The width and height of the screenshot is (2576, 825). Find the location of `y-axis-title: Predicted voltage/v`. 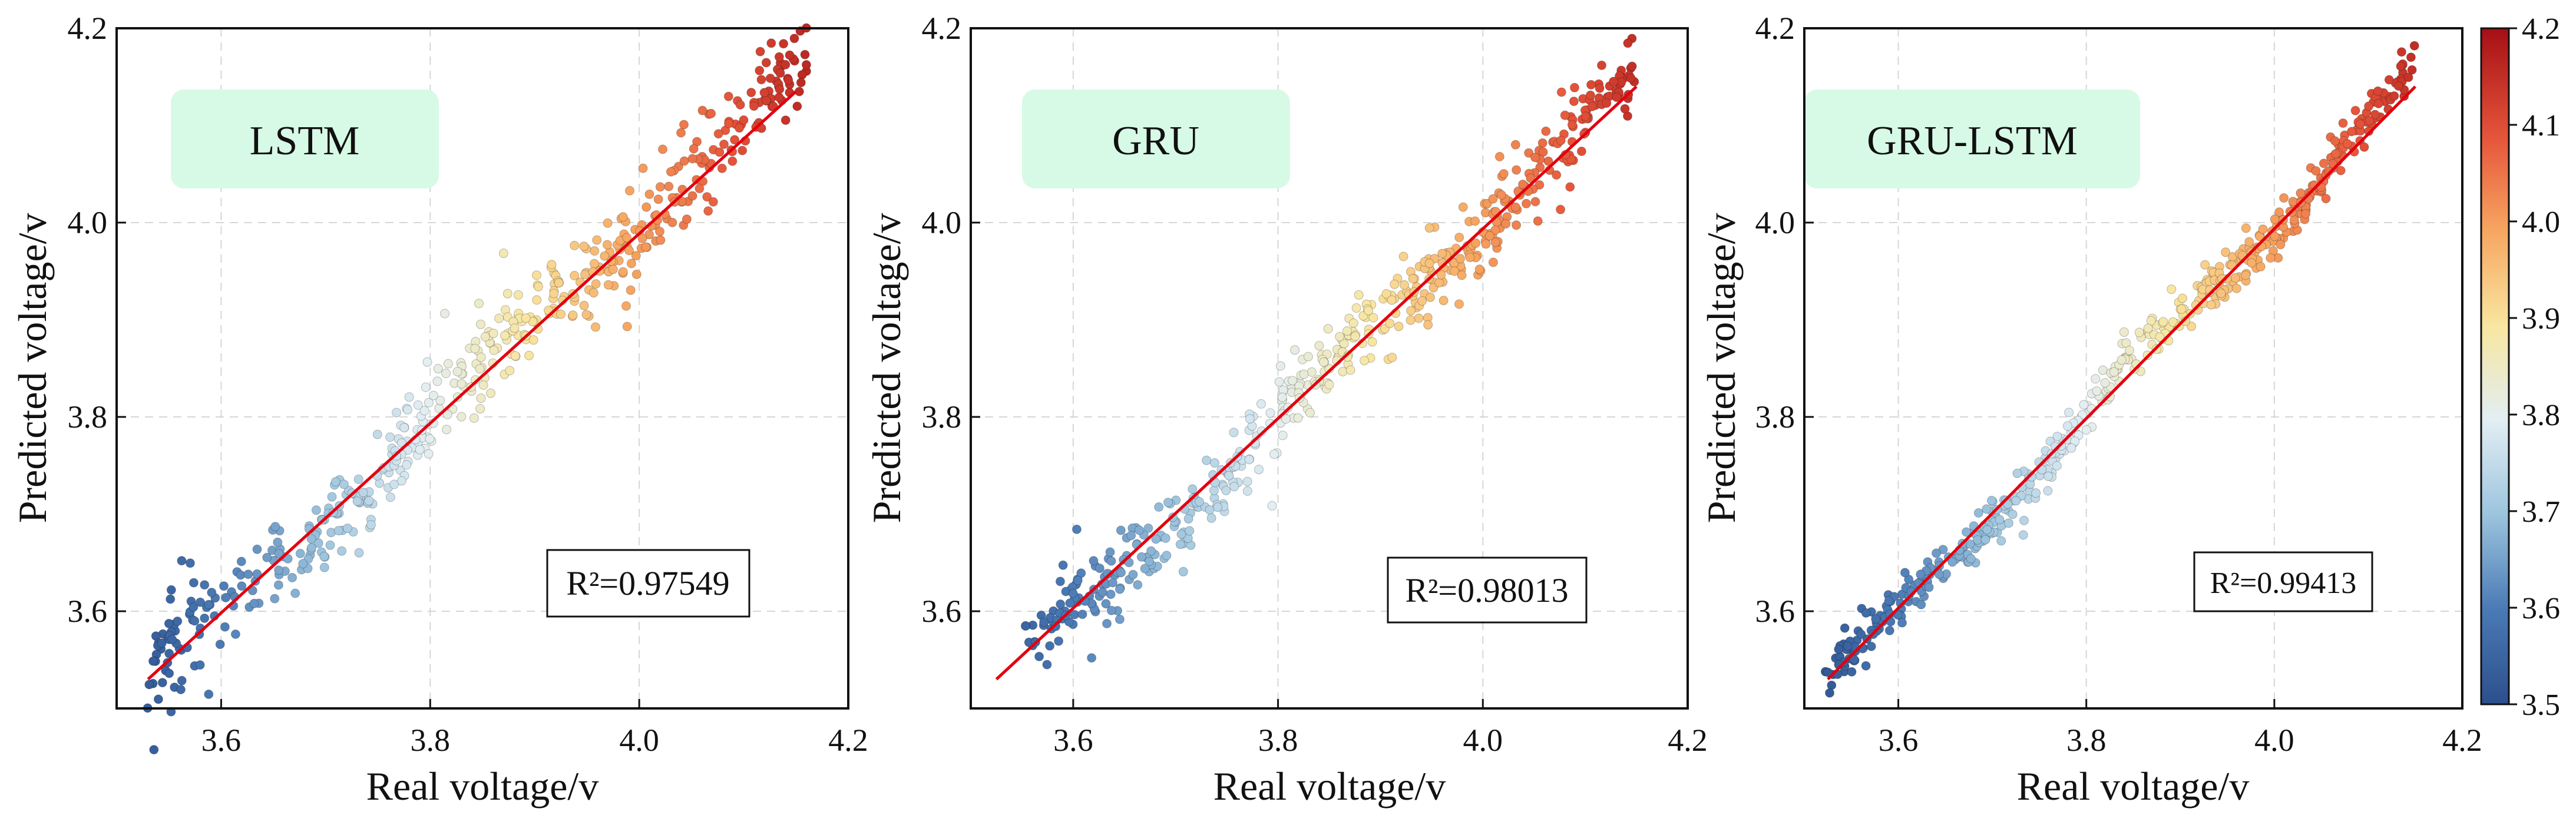

y-axis-title: Predicted voltage/v is located at coordinates (886, 368).